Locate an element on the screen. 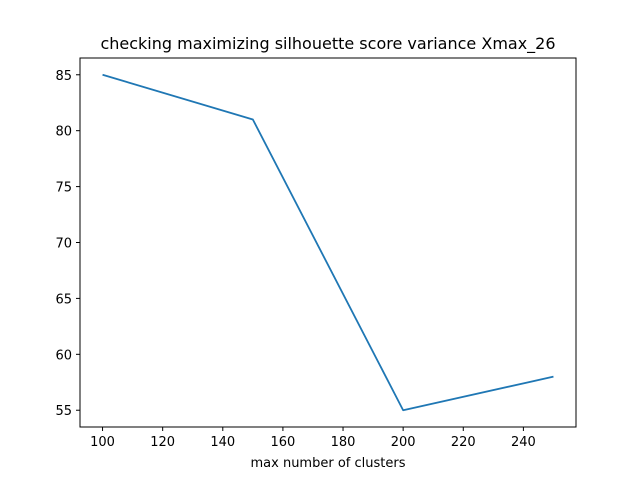 The height and width of the screenshot is (480, 640). y-tick-label: 80 is located at coordinates (63, 132).